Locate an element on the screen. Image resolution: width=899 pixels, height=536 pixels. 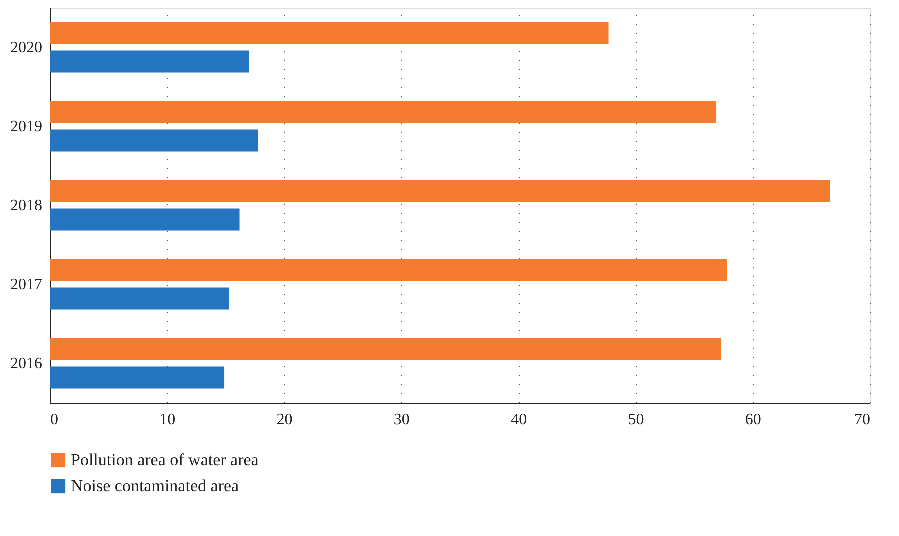
x-tick-label: 40 is located at coordinates (519, 420).